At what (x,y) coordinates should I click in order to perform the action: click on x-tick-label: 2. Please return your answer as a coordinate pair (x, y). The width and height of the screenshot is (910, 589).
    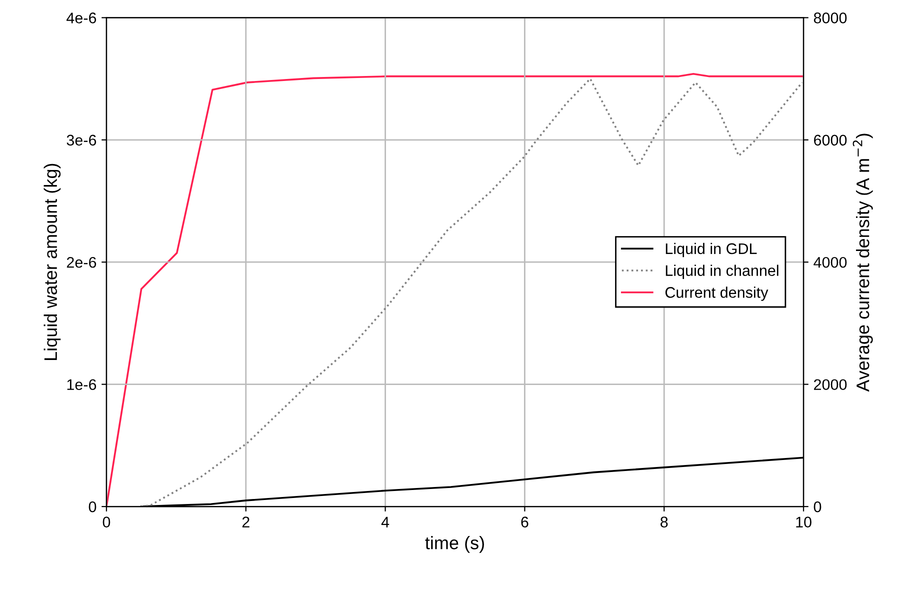
    Looking at the image, I should click on (246, 522).